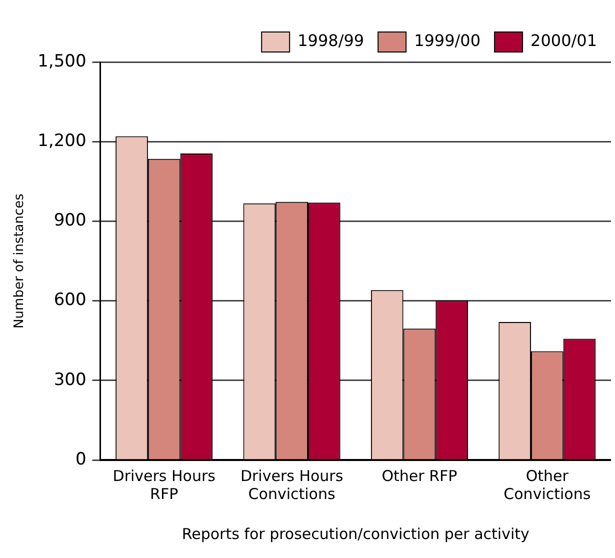  What do you see at coordinates (547, 484) in the screenshot?
I see `x-tick-label: Other Convictions` at bounding box center [547, 484].